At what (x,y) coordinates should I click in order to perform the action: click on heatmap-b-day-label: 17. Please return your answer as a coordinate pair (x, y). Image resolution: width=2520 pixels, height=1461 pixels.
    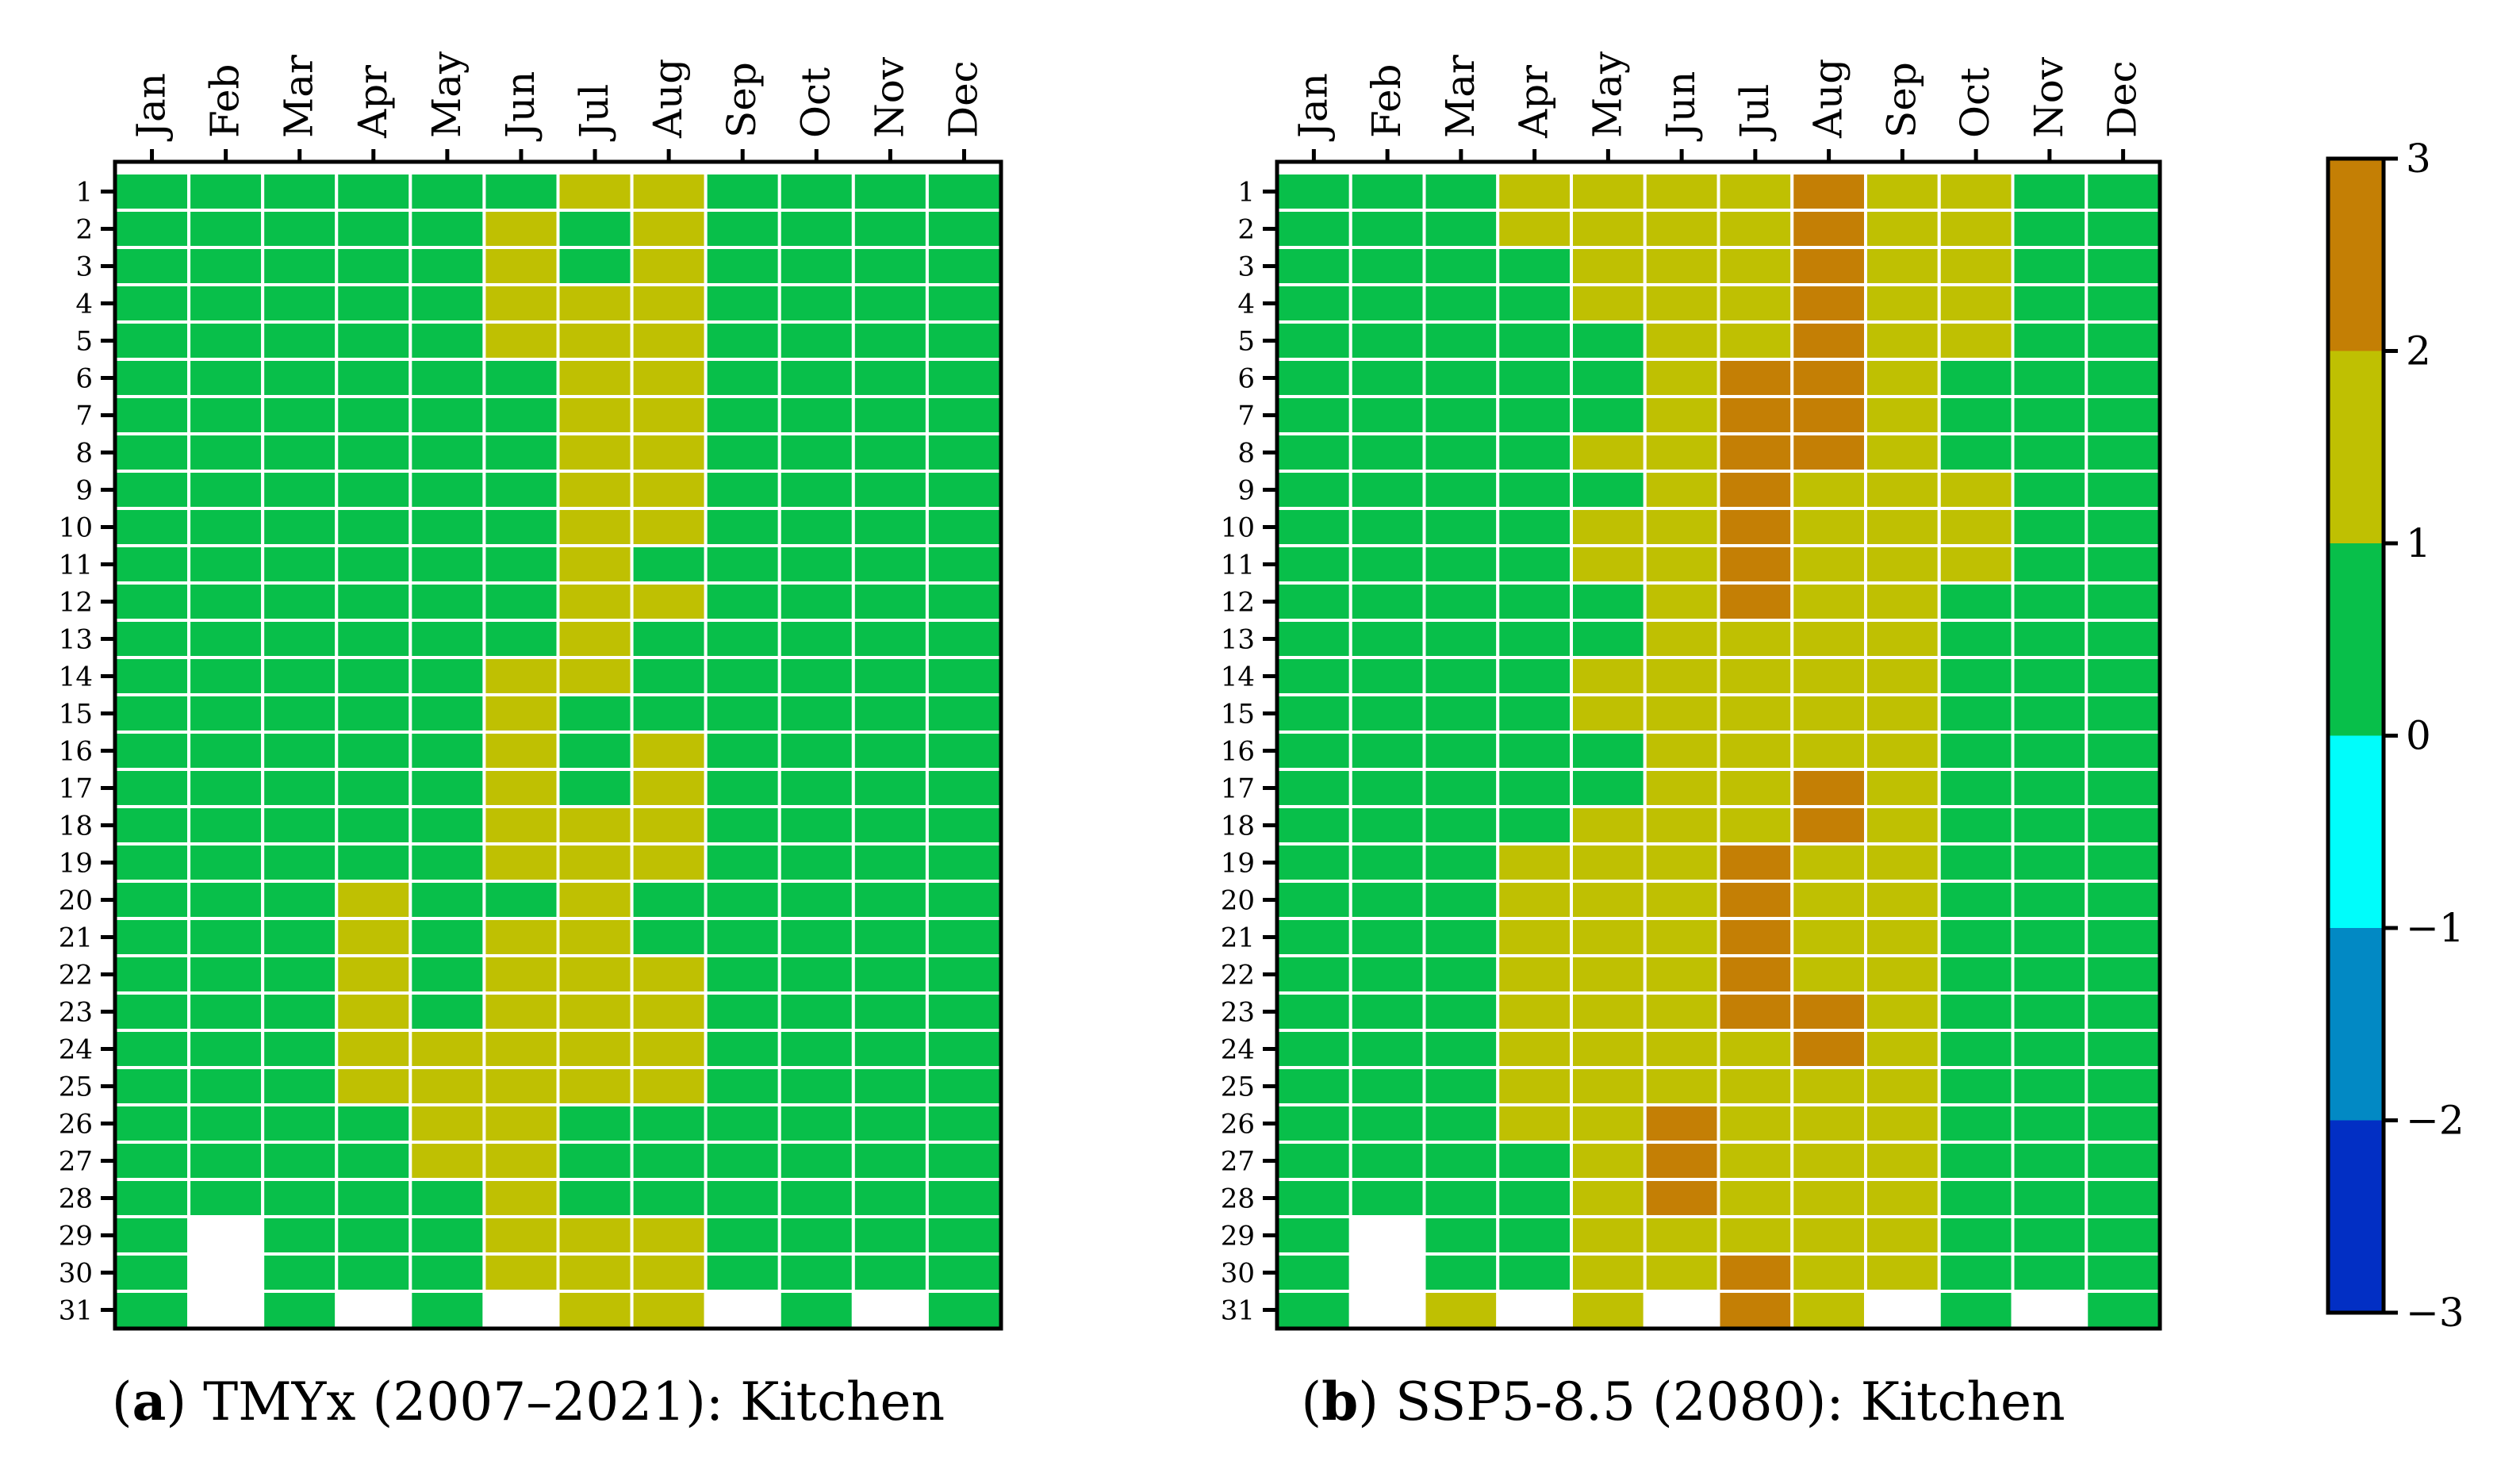
    Looking at the image, I should click on (1238, 789).